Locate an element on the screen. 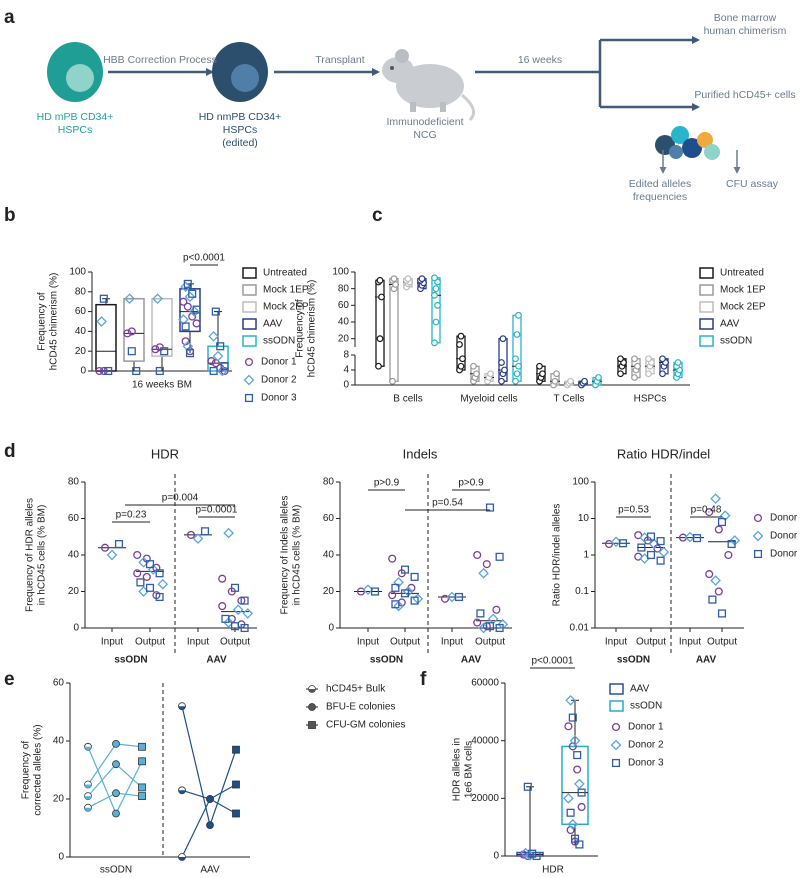 The width and height of the screenshot is (800, 878). x-tick-label: Input is located at coordinates (616, 642).